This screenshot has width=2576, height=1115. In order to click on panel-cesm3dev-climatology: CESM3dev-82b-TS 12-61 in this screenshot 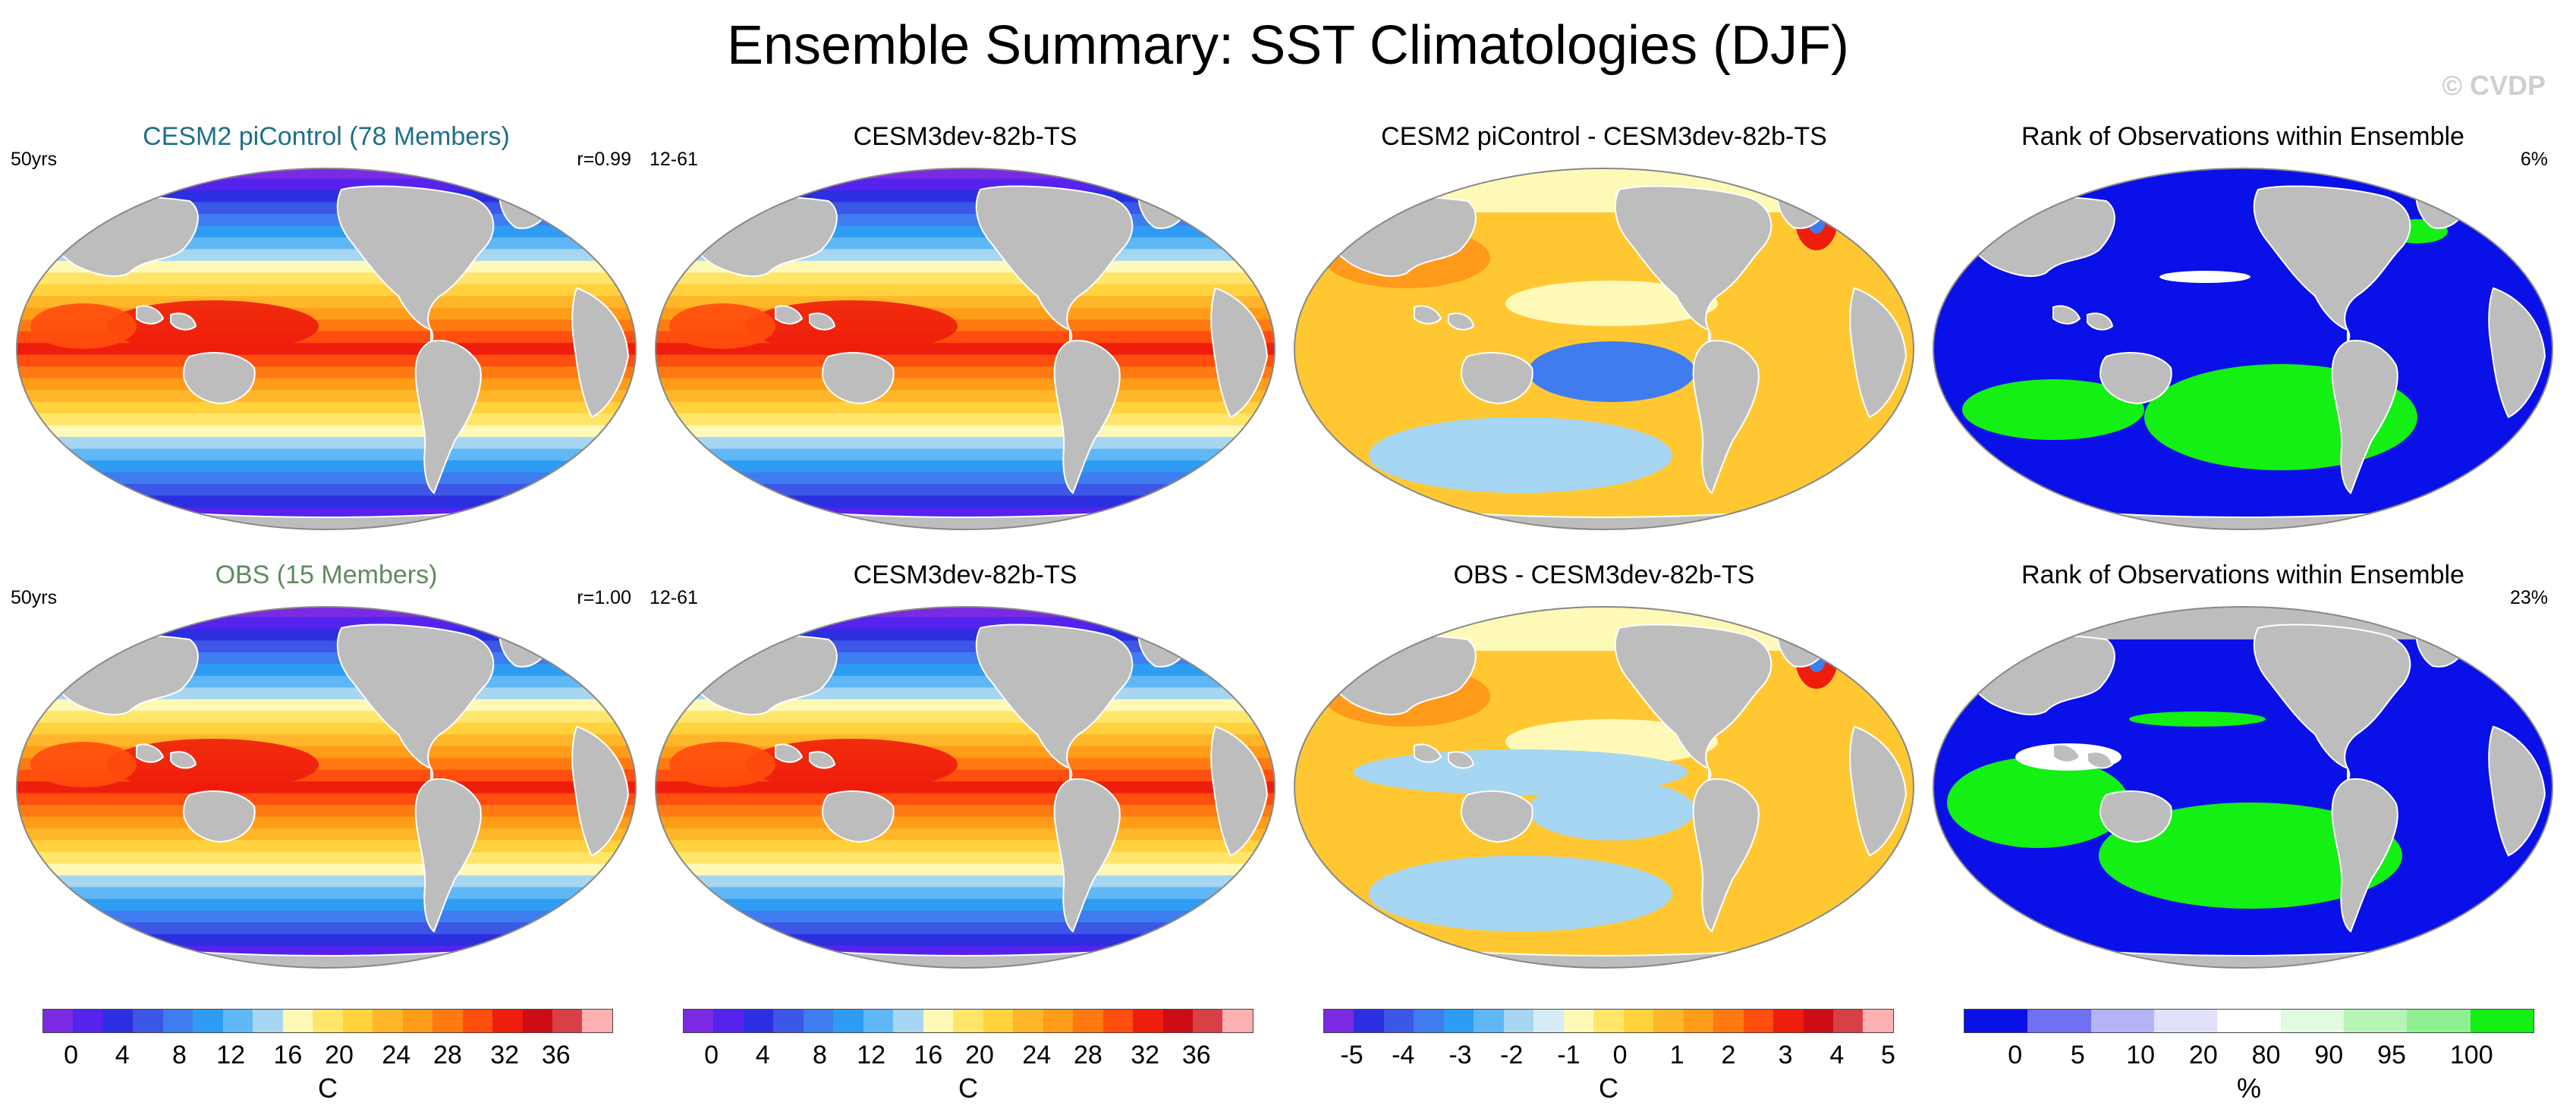, I will do `click(965, 333)`.